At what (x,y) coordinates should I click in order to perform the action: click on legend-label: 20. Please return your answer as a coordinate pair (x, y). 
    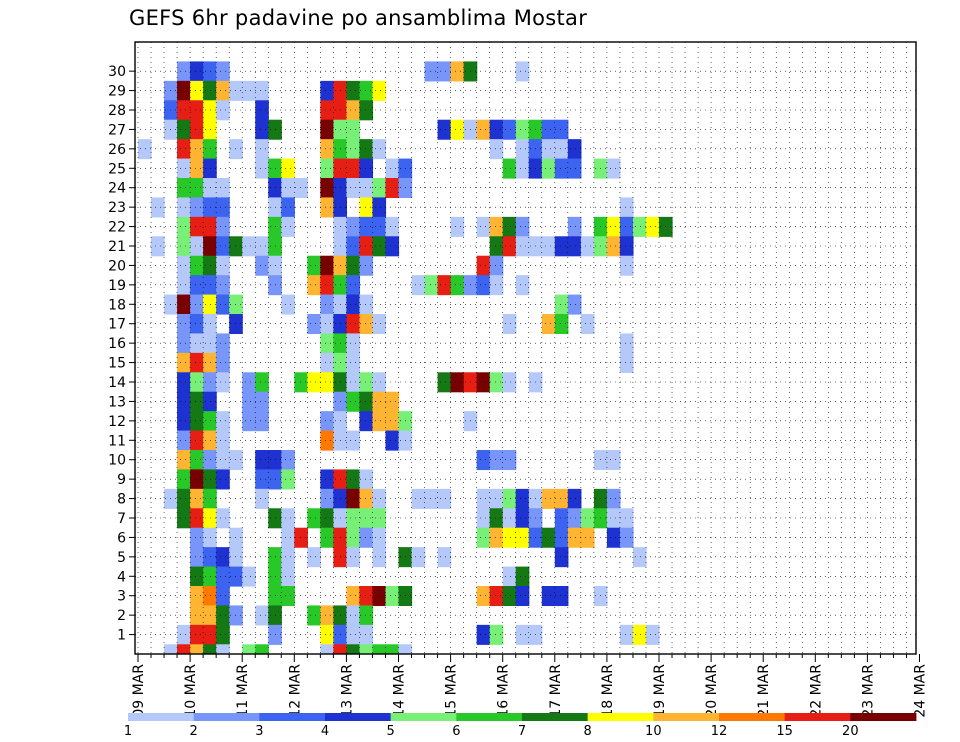
    Looking at the image, I should click on (850, 731).